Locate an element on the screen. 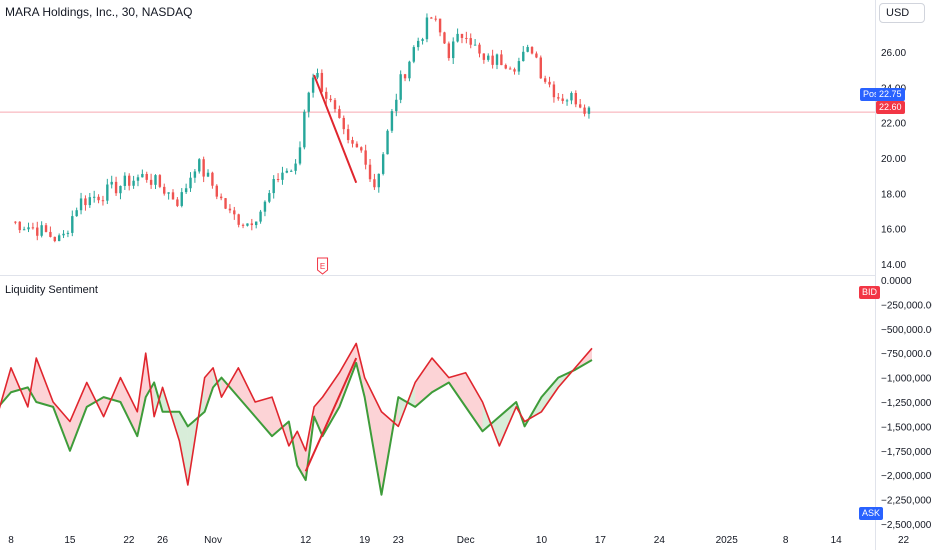 Image resolution: width=932 pixels, height=555 pixels. symbol-title: MARA Holdings, Inc., 30, NASDAQ is located at coordinates (99, 12).